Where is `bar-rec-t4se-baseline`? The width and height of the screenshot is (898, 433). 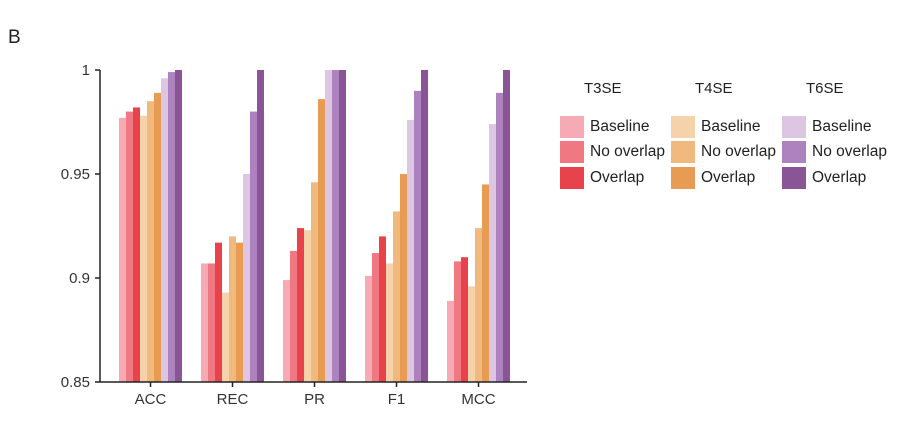 bar-rec-t4se-baseline is located at coordinates (225, 337).